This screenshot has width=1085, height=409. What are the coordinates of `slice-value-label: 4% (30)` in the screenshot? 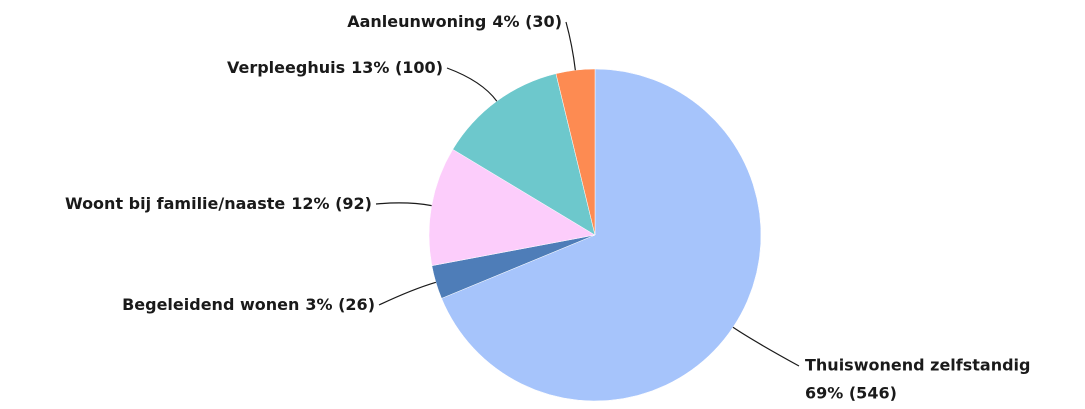 It's located at (527, 21).